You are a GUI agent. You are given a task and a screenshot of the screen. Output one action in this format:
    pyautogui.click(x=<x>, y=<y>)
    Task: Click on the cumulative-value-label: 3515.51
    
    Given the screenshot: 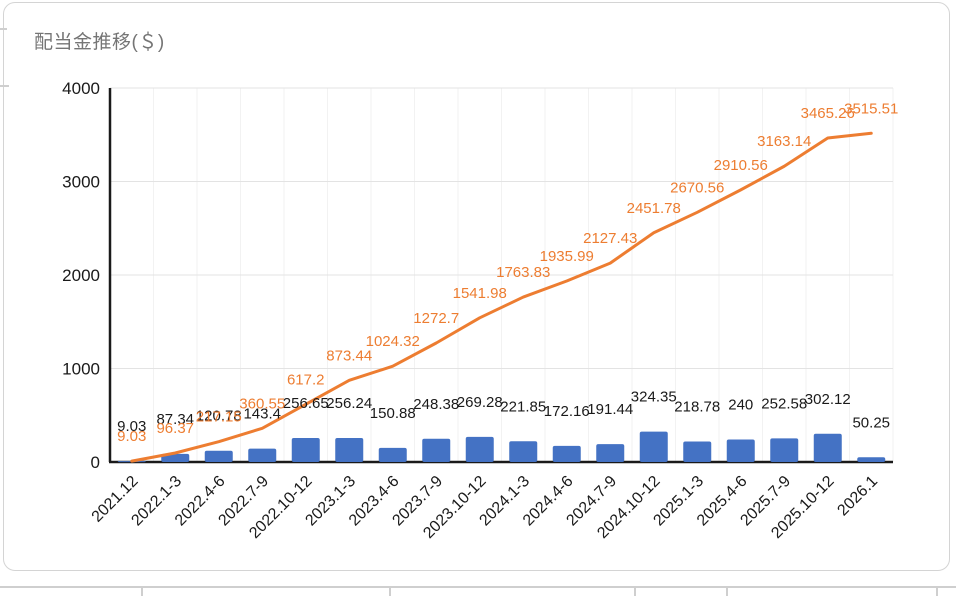 What is the action you would take?
    pyautogui.click(x=871, y=108)
    